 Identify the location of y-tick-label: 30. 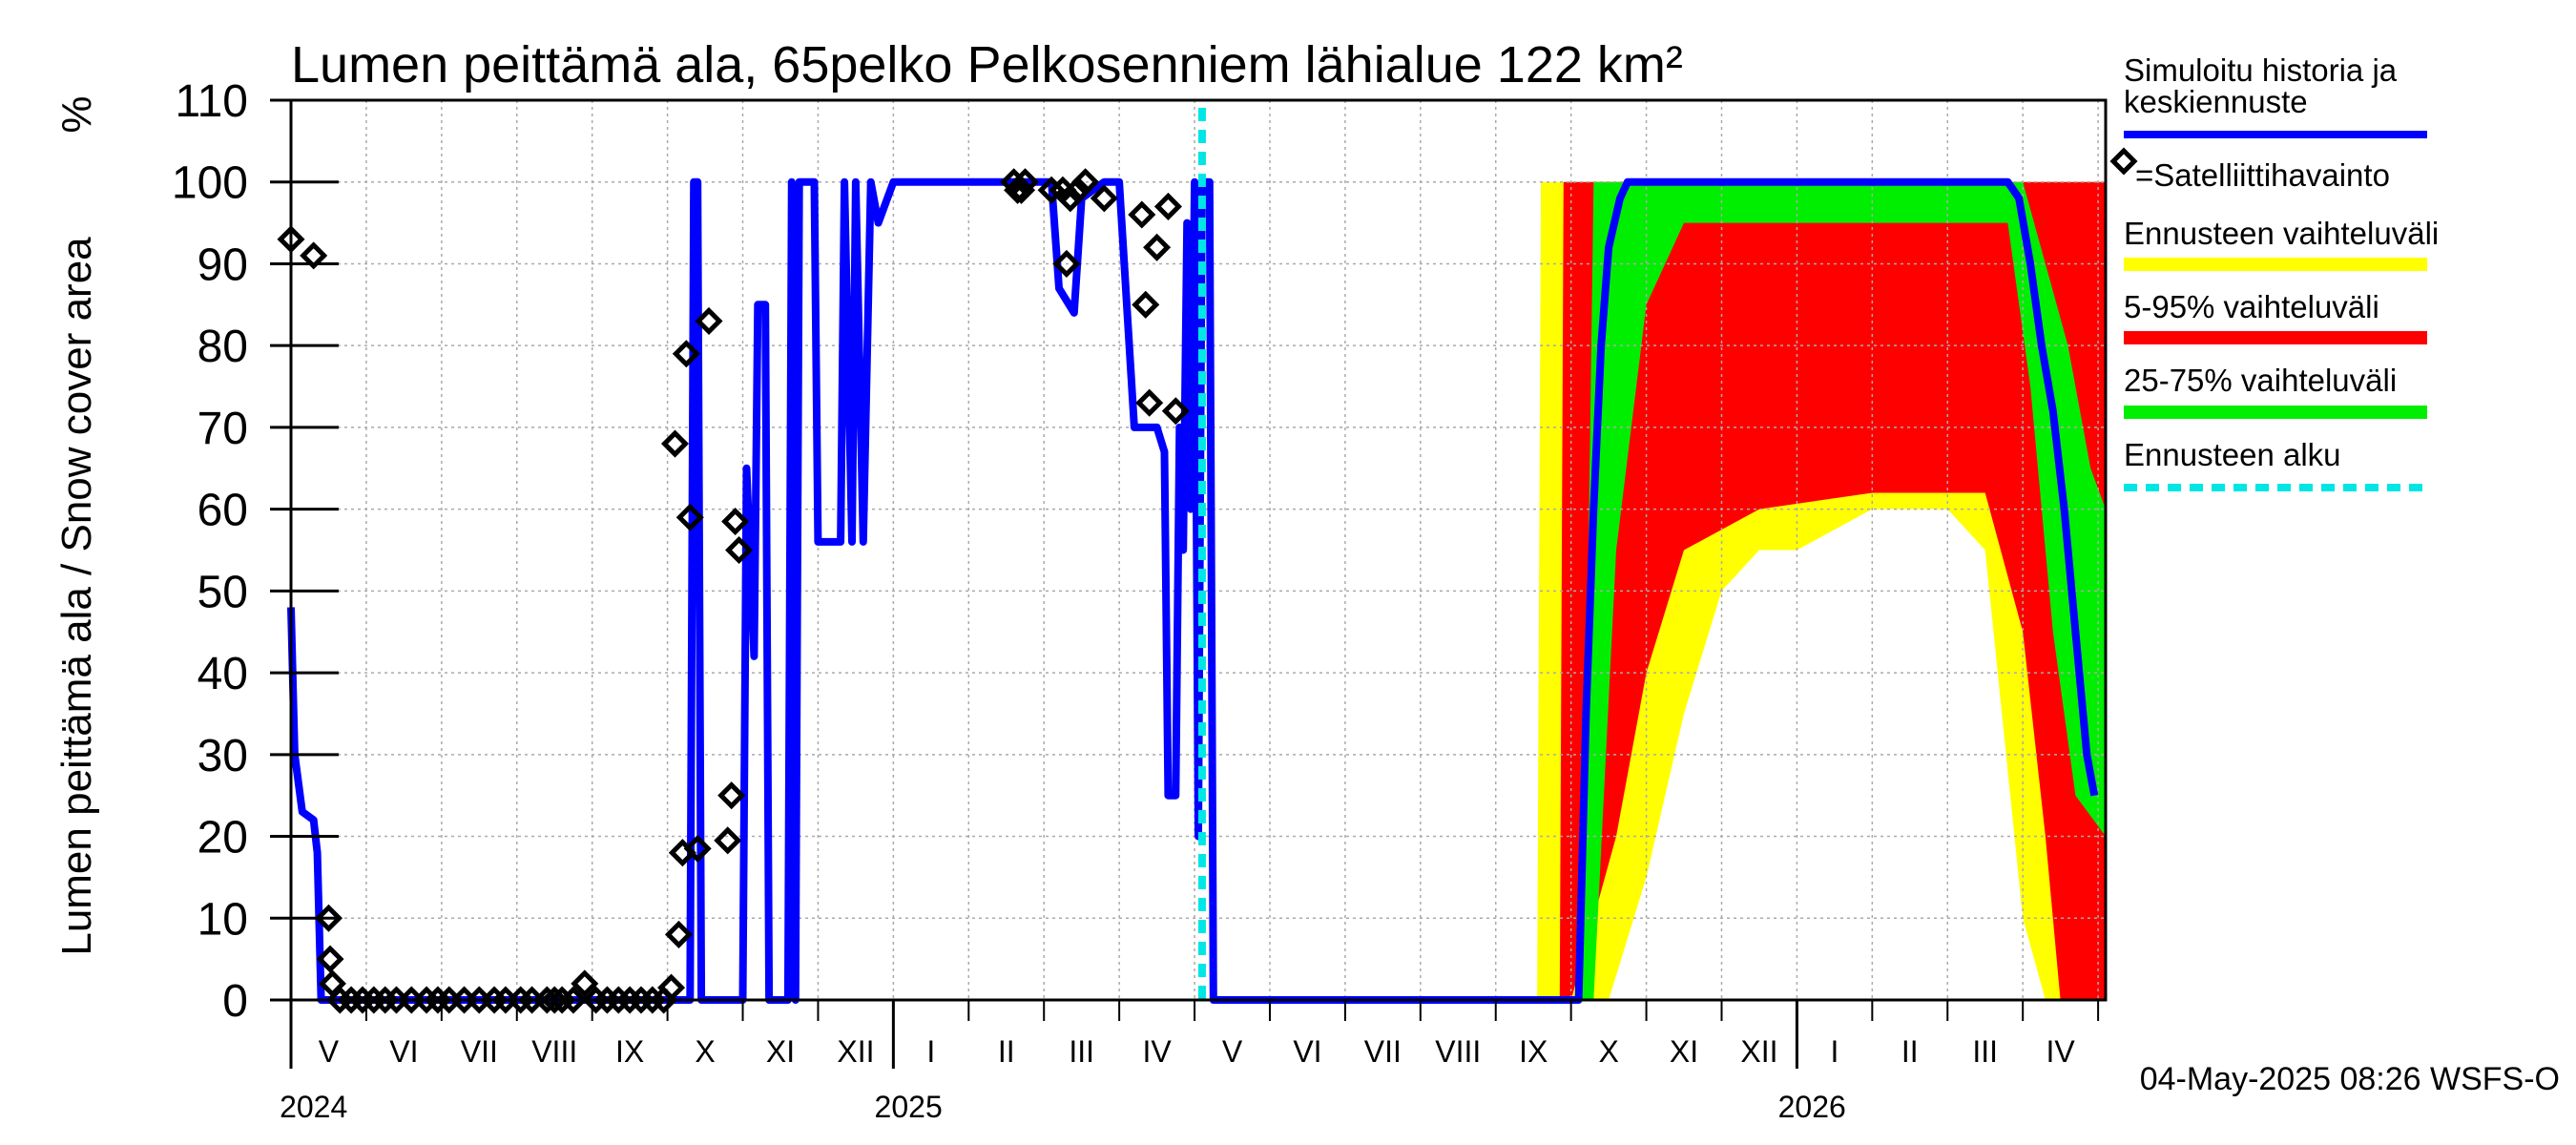
(222, 756).